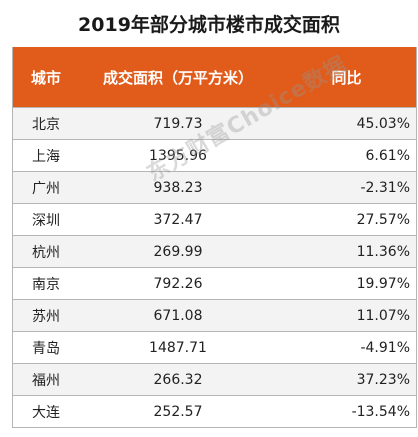  I want to click on cell-area: 671.08, so click(178, 315).